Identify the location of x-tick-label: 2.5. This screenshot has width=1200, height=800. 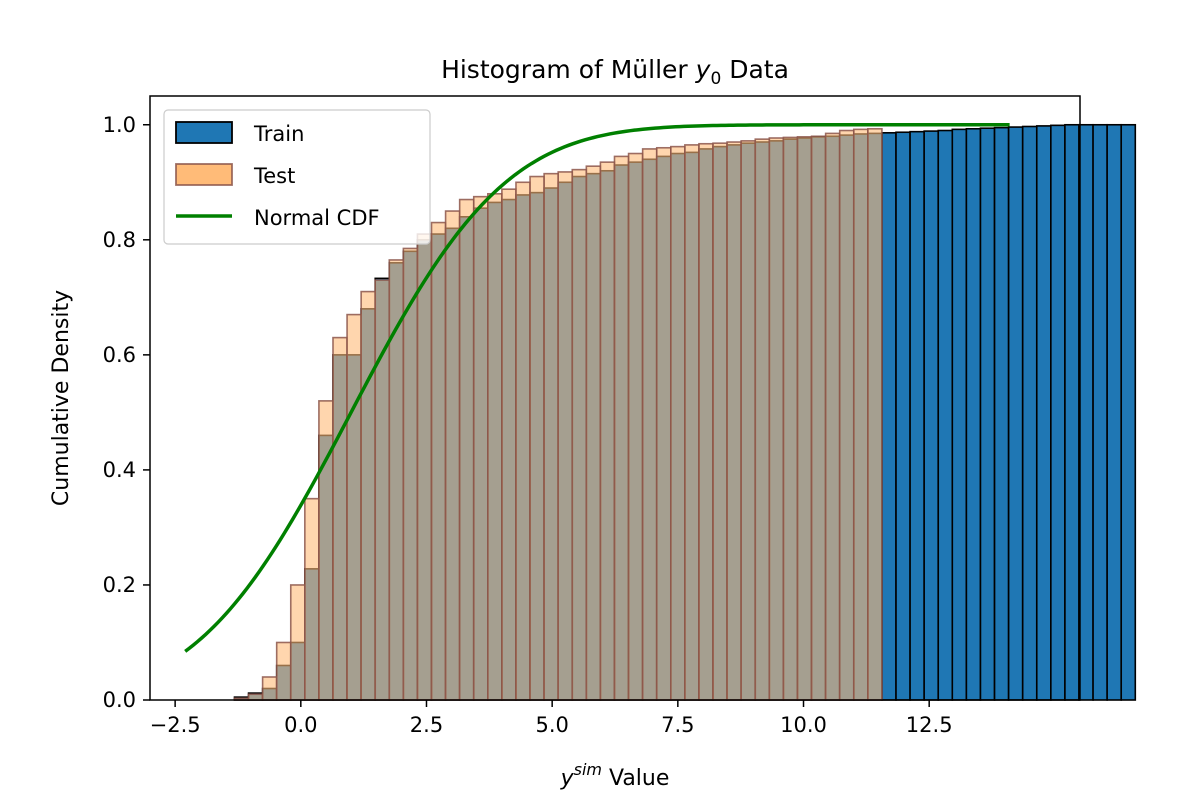
(426, 725).